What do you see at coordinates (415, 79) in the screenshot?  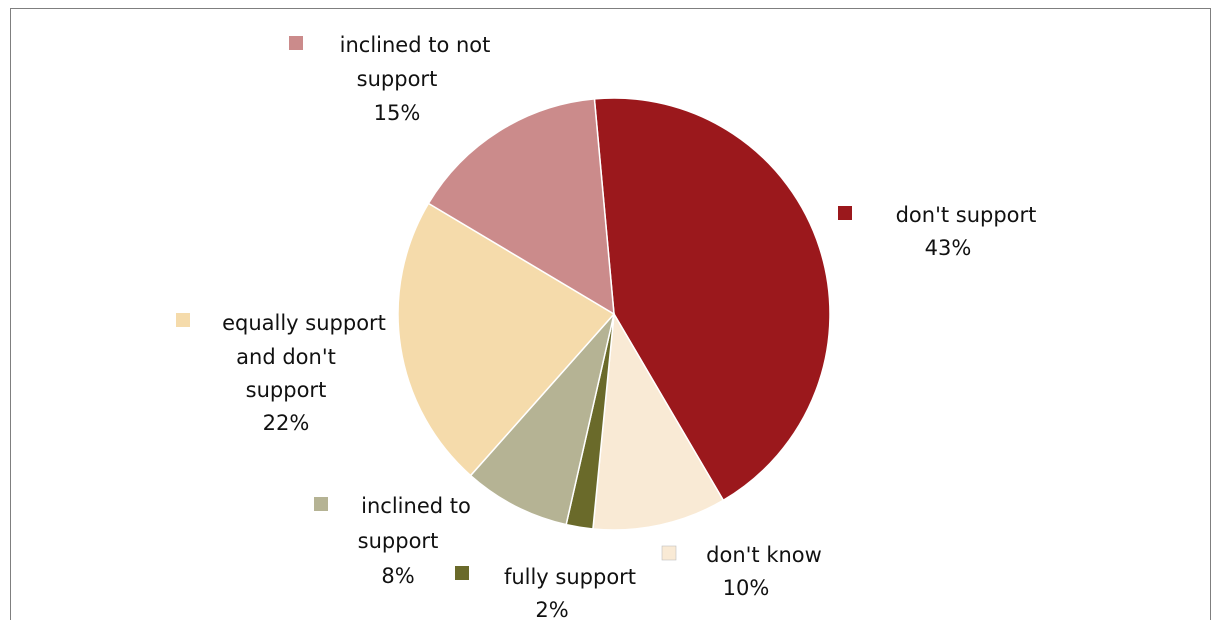 I see `slice-label-text: inclined to not support 15%` at bounding box center [415, 79].